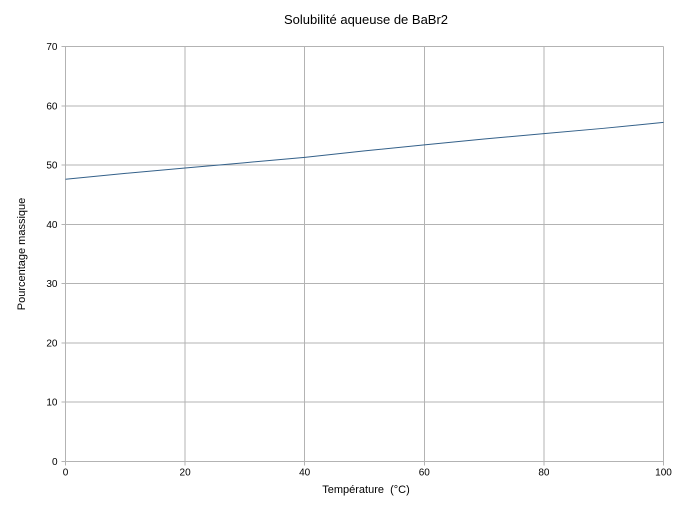 This screenshot has width=688, height=517. Describe the element at coordinates (55, 462) in the screenshot. I see `y-tick-label: 0` at that location.